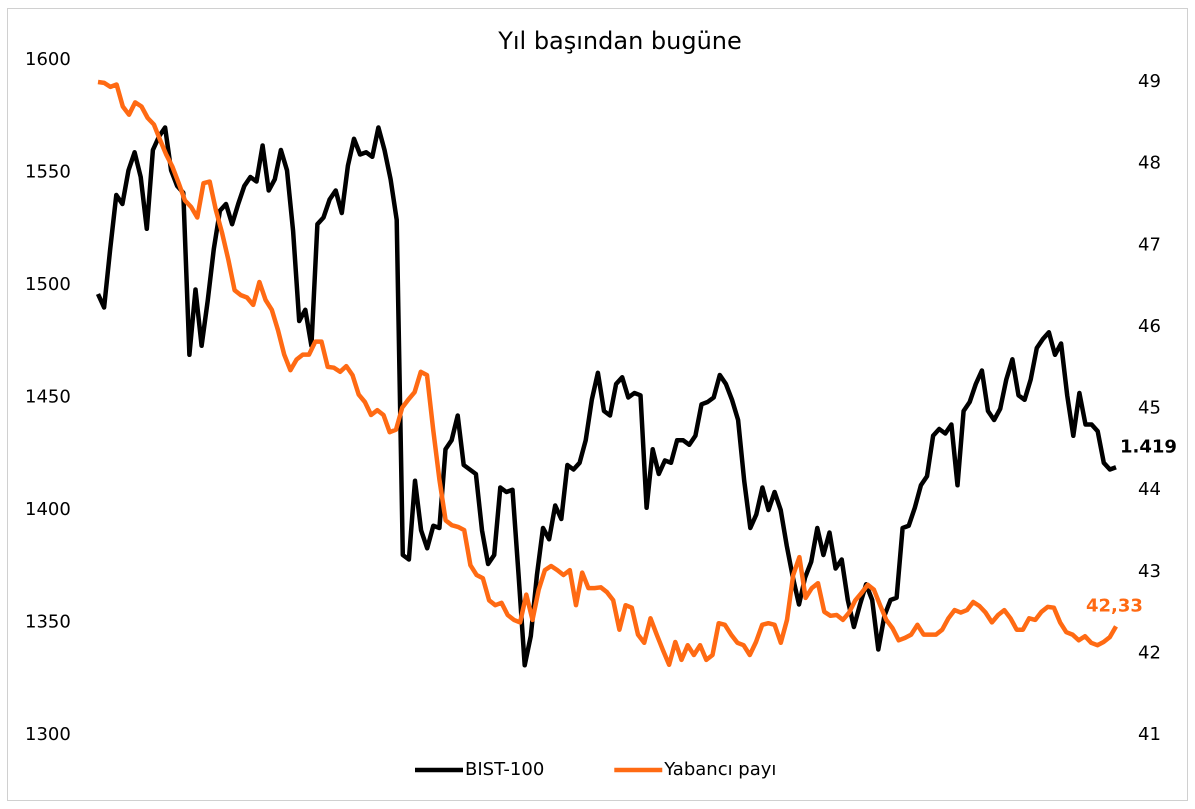 The image size is (1195, 809). Describe the element at coordinates (1149, 81) in the screenshot. I see `y2-tick-label: 49` at that location.